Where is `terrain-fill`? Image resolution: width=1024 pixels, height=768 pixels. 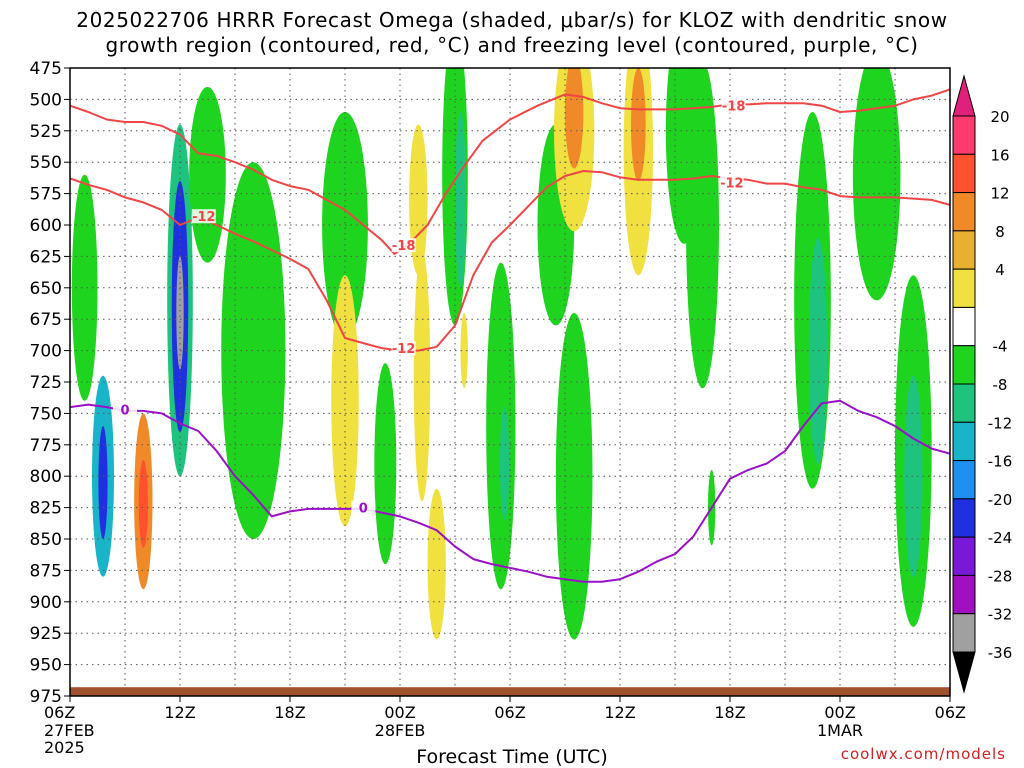
terrain-fill is located at coordinates (510, 691).